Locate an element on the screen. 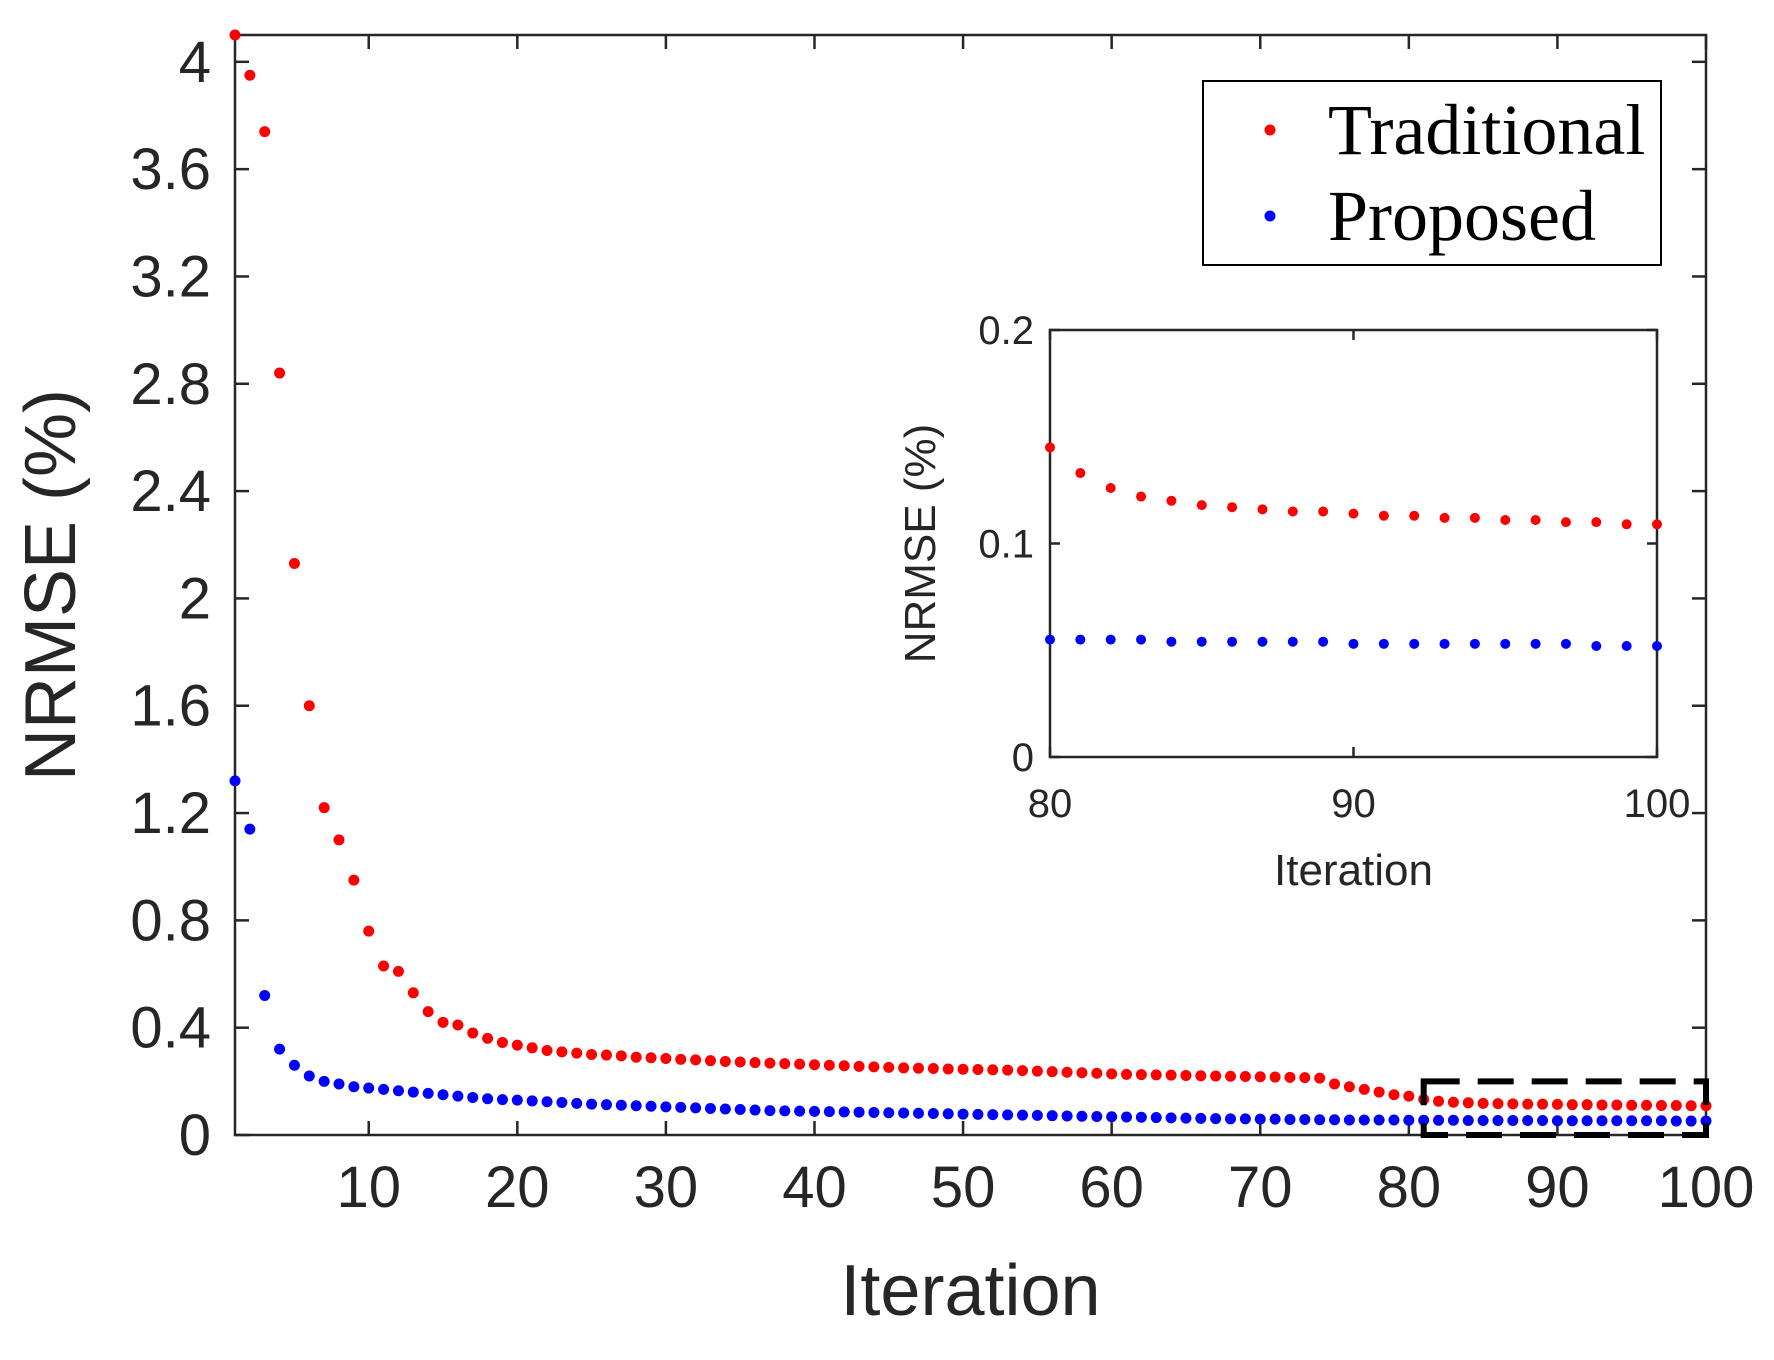 The image size is (1774, 1360). main-ytick-label: 1.6 is located at coordinates (170, 706).